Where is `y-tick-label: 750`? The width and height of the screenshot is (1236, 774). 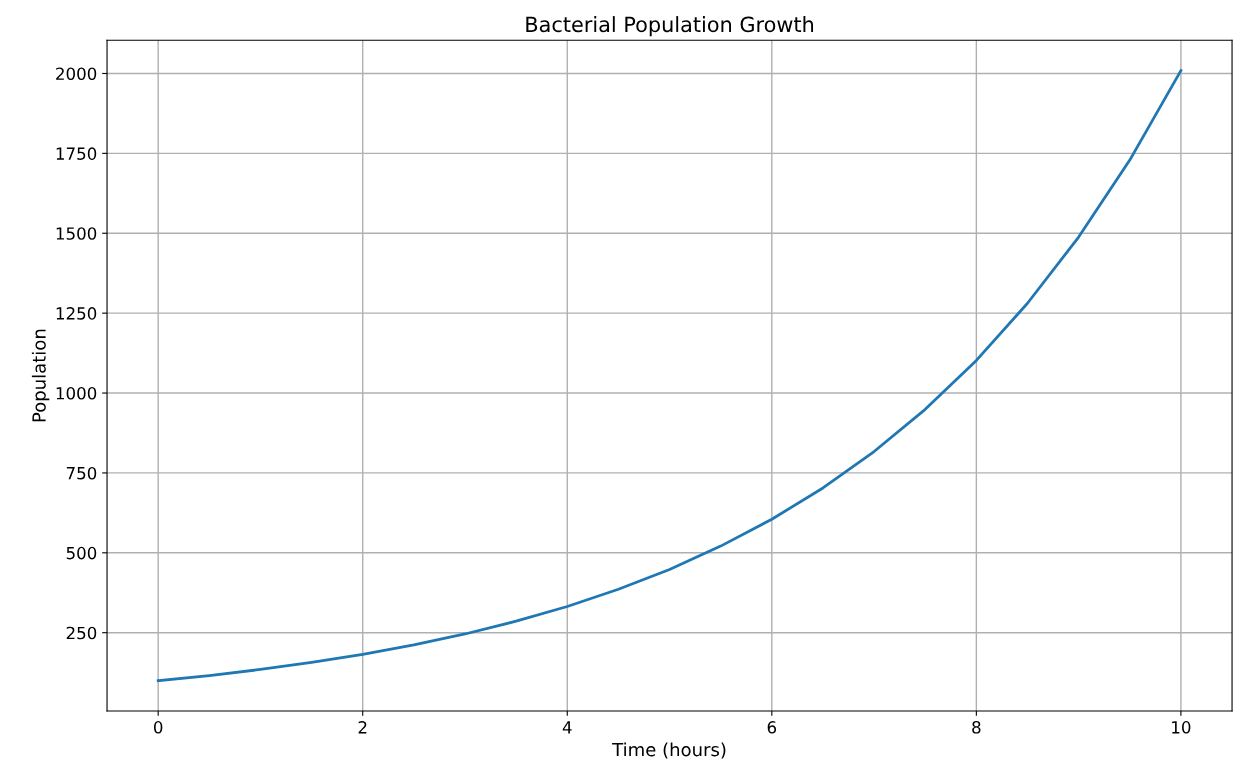 y-tick-label: 750 is located at coordinates (81, 473).